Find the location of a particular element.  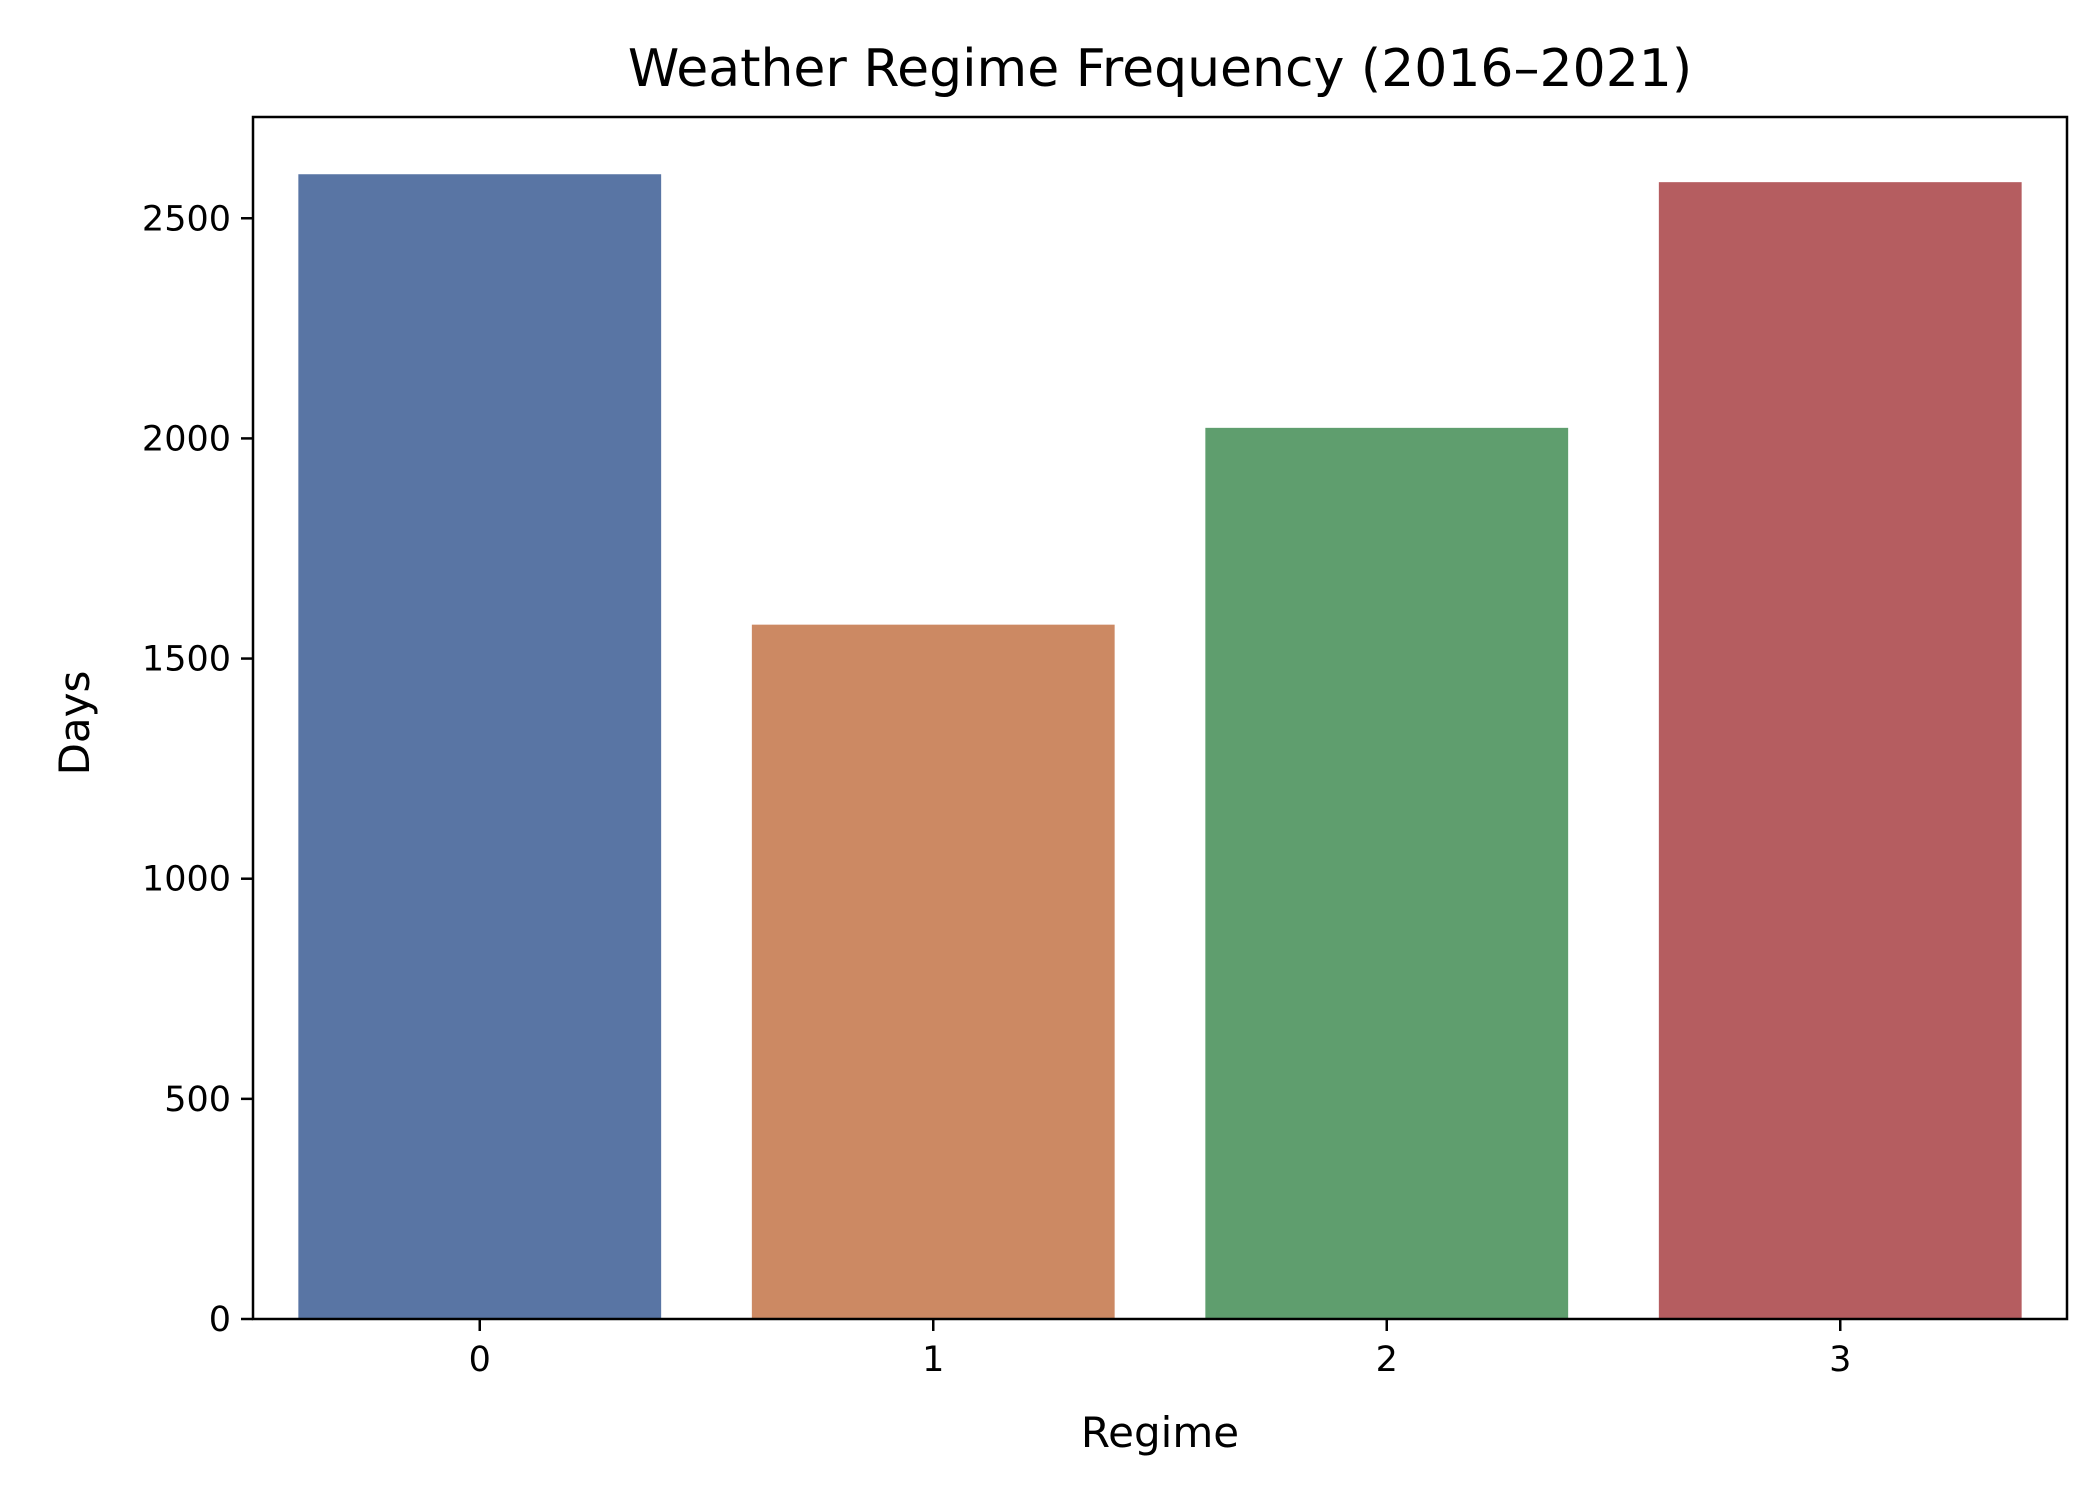

y-axis: 0 500 1000 1500 2000 2500 is located at coordinates (197, 769).